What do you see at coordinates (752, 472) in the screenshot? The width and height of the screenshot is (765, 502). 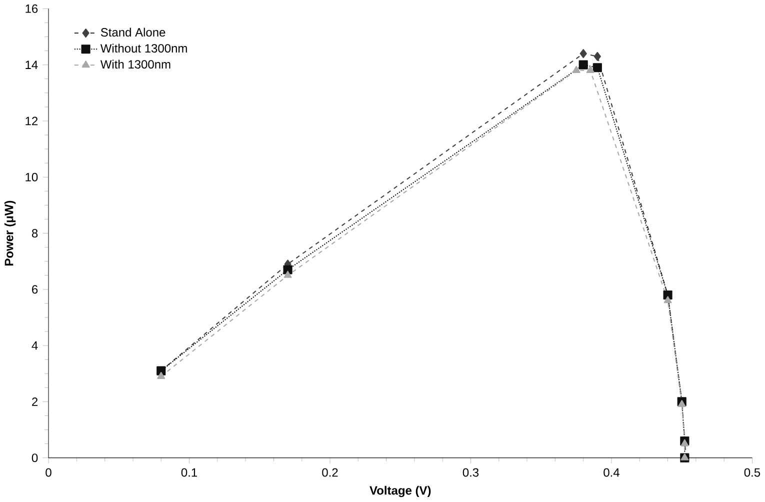 I see `x-tick-label: 0.5` at bounding box center [752, 472].